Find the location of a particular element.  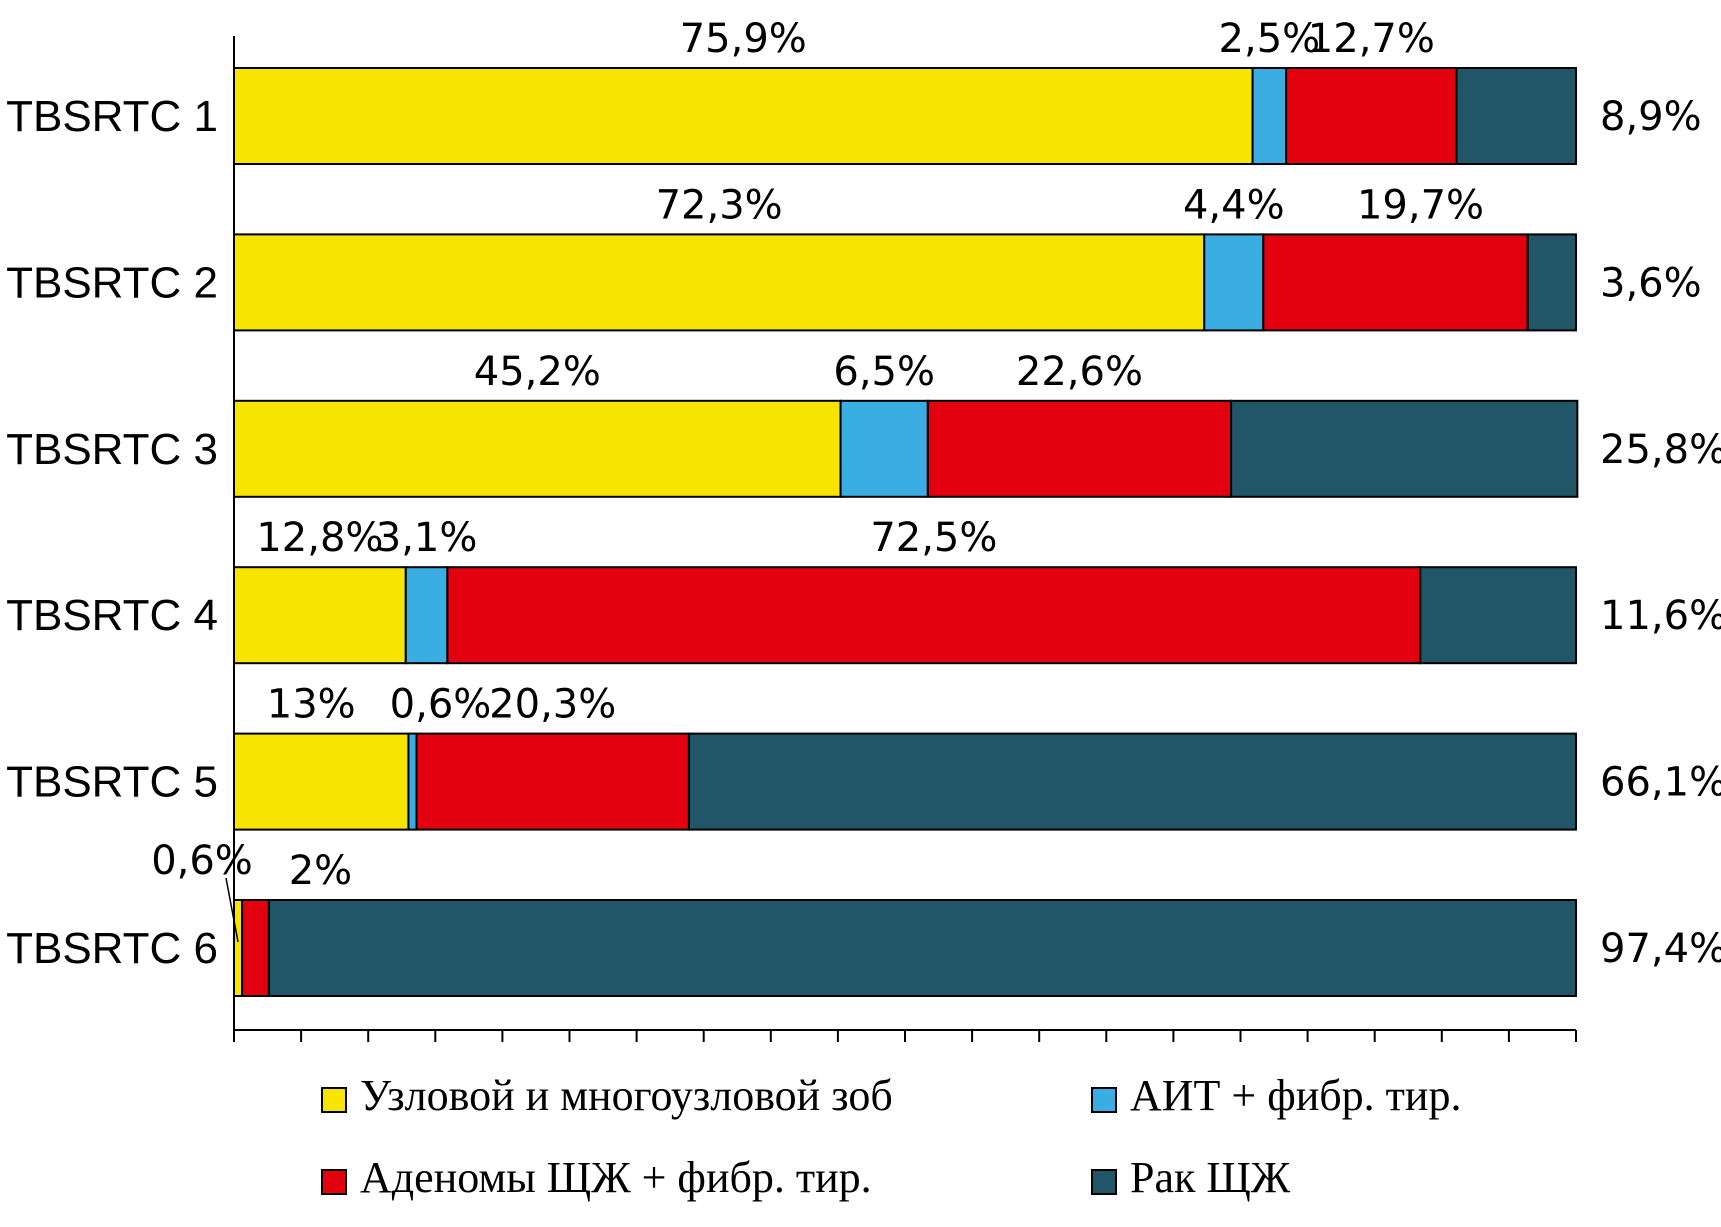

category-label: TBSRTC 1 is located at coordinates (112, 116).